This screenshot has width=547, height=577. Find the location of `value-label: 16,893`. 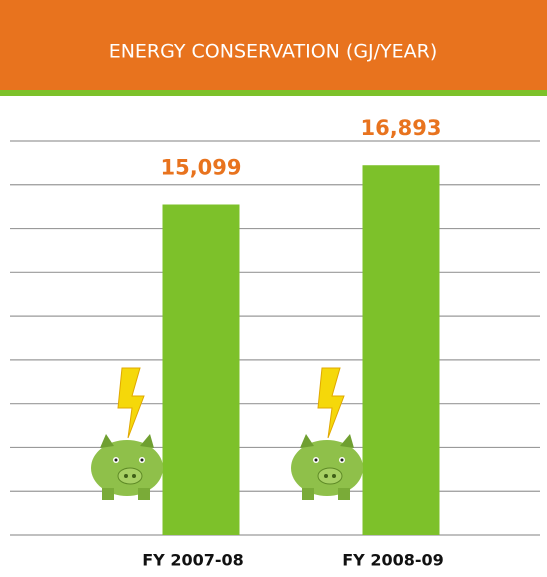

value-label: 16,893 is located at coordinates (400, 128).